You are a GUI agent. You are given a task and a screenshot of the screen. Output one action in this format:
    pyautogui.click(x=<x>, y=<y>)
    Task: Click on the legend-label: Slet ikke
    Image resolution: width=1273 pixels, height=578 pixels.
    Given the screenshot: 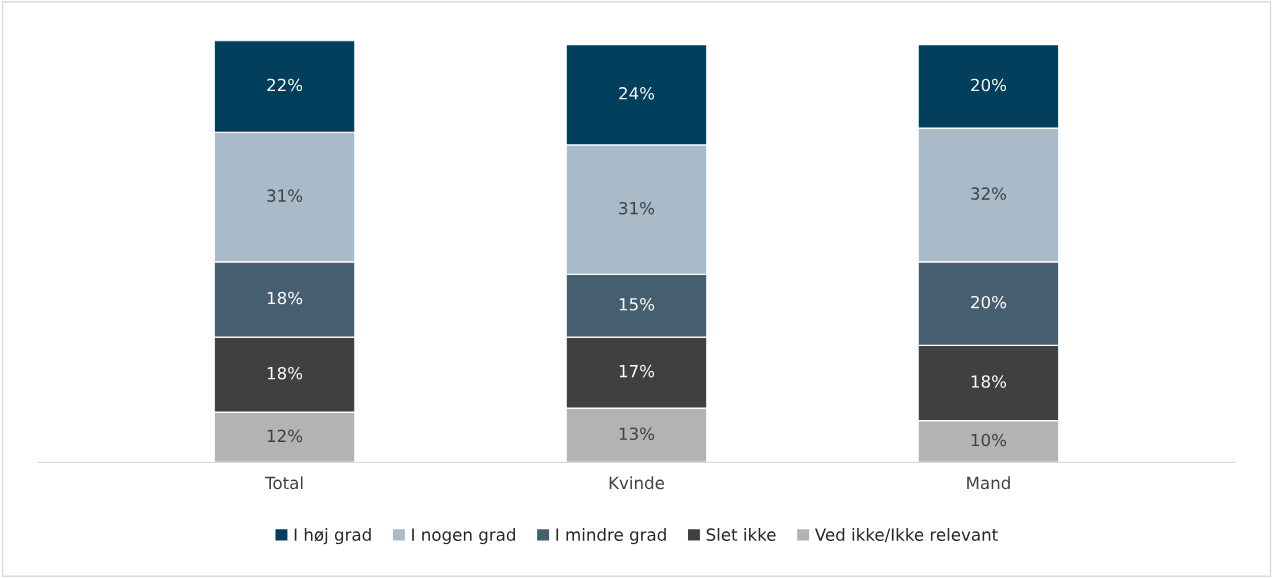 What is the action you would take?
    pyautogui.click(x=741, y=534)
    